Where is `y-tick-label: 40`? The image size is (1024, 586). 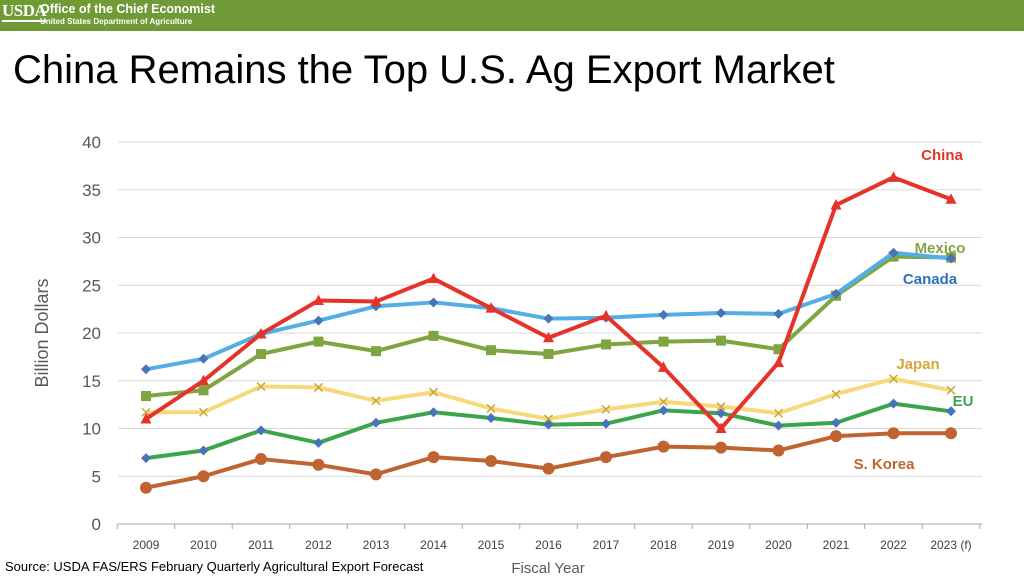
y-tick-label: 40 is located at coordinates (91, 142).